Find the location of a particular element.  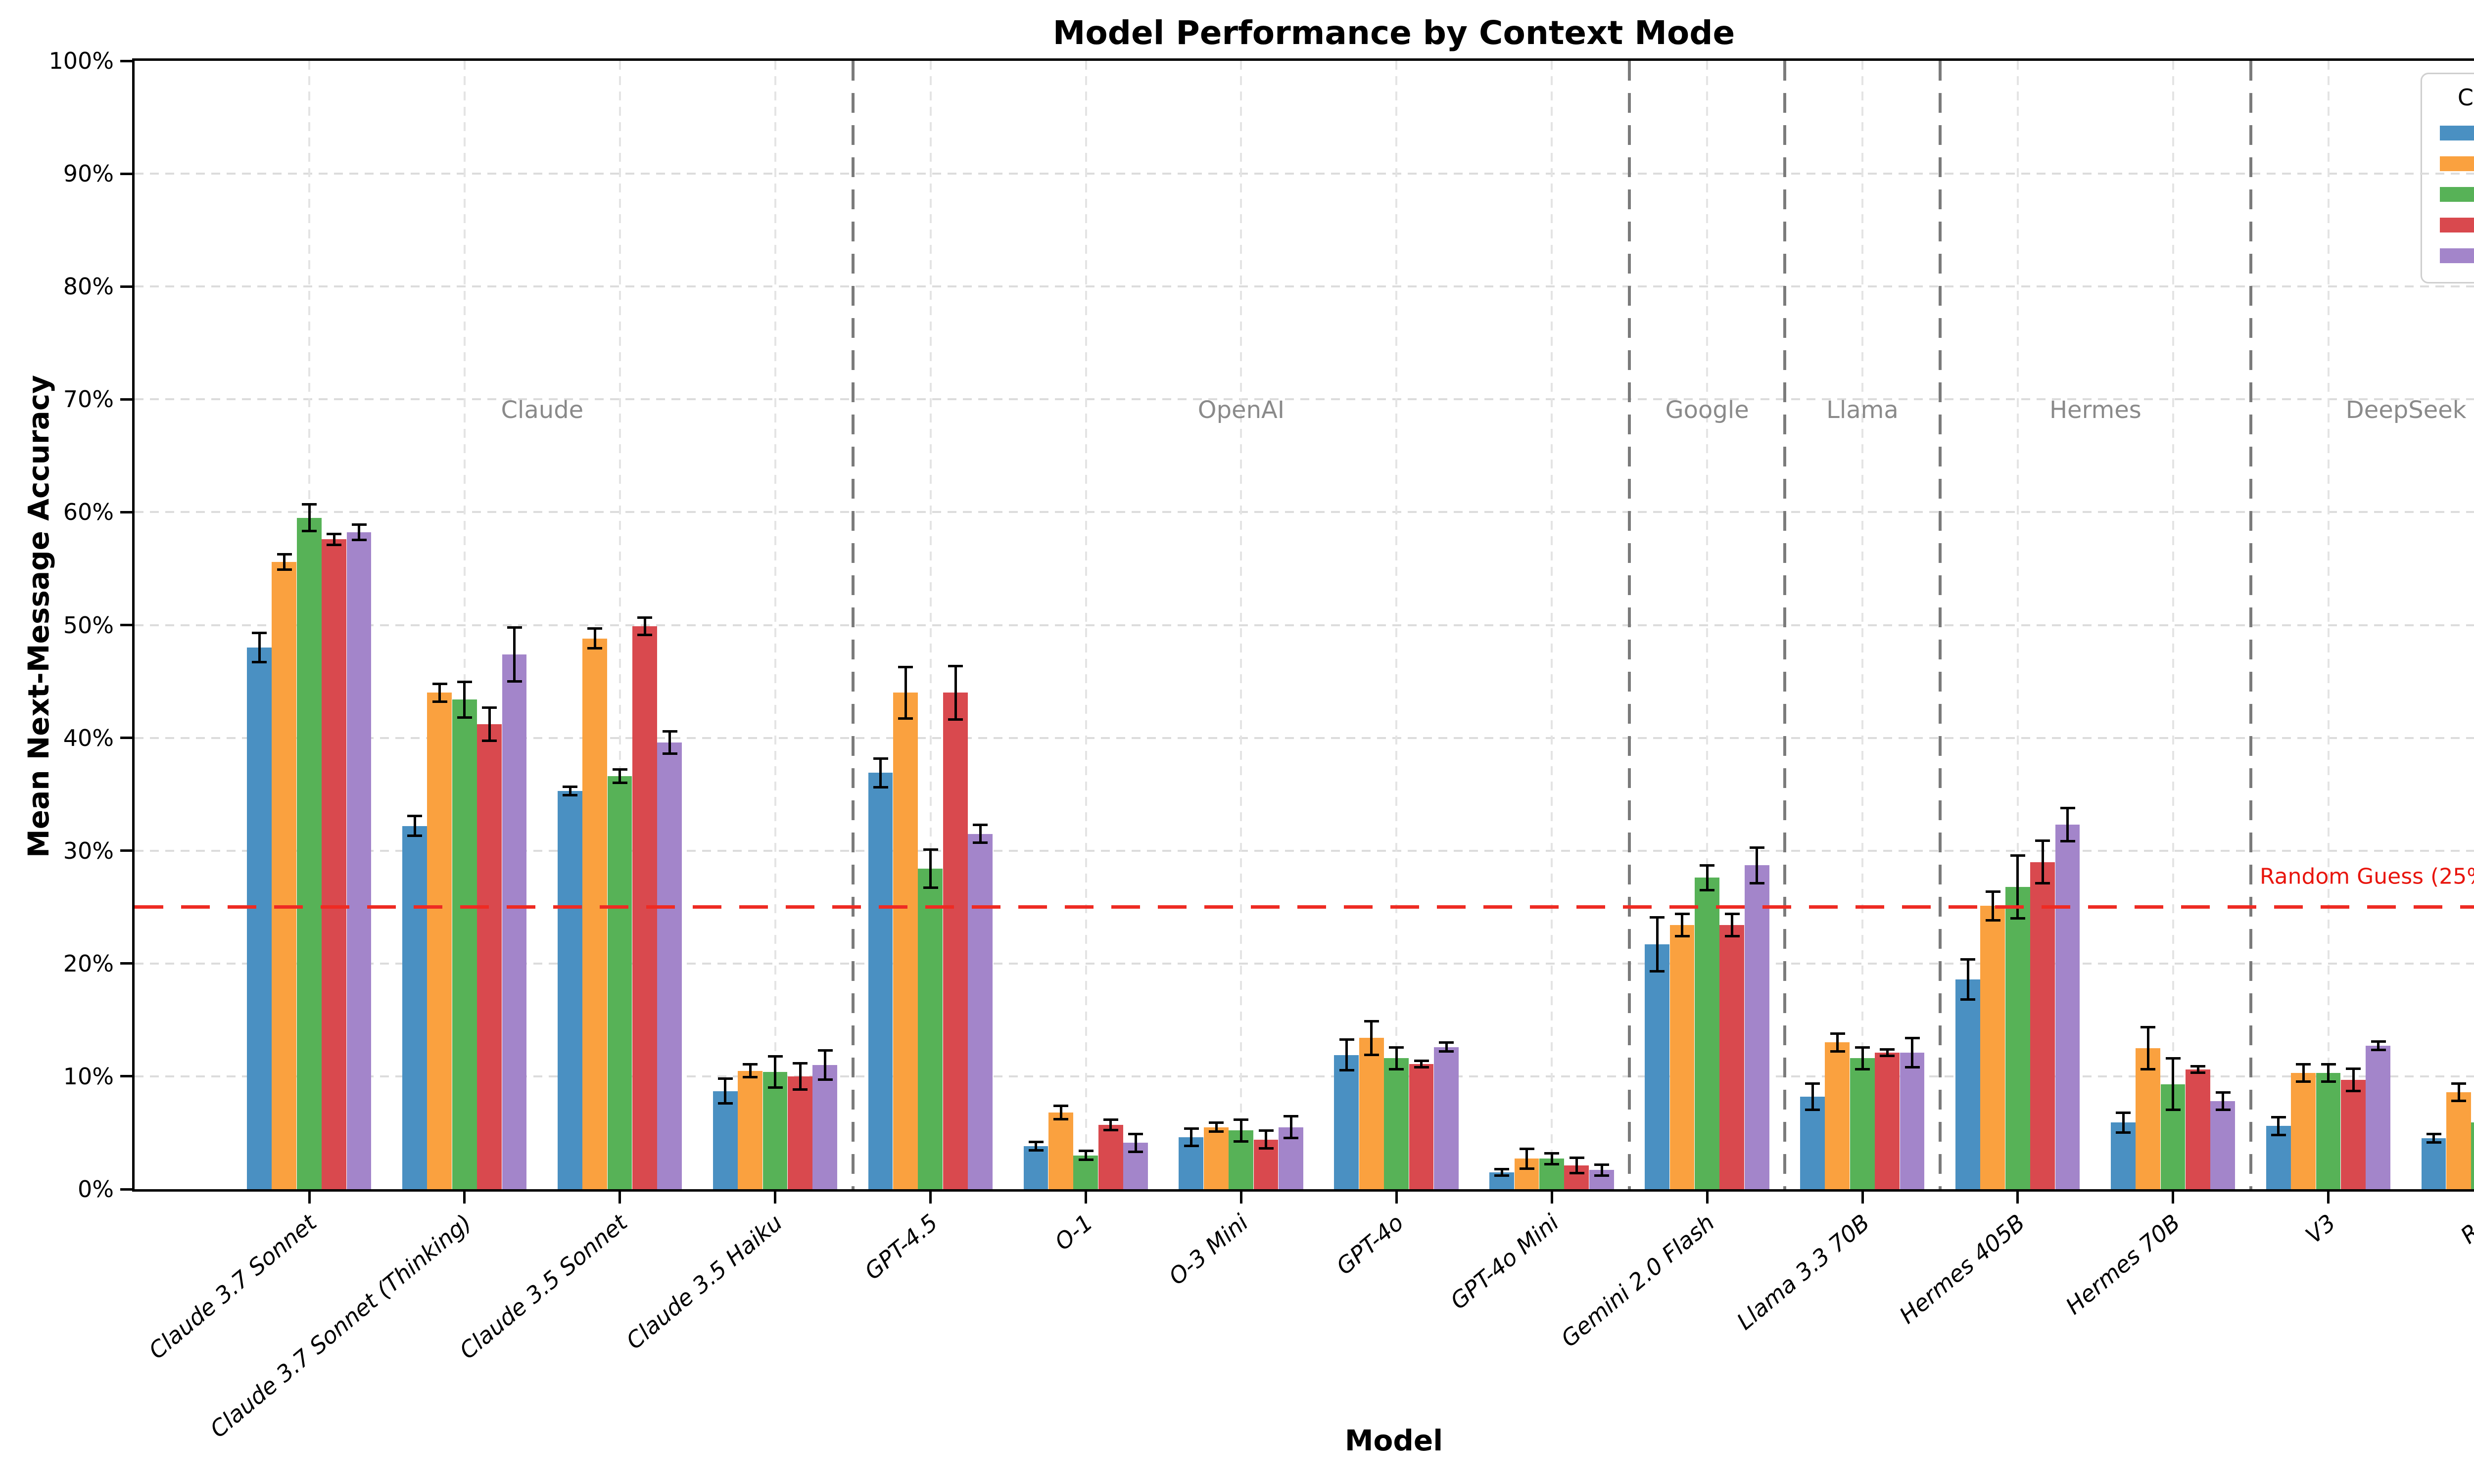

random-guess-label: Random Guess (25%) is located at coordinates (2367, 876).